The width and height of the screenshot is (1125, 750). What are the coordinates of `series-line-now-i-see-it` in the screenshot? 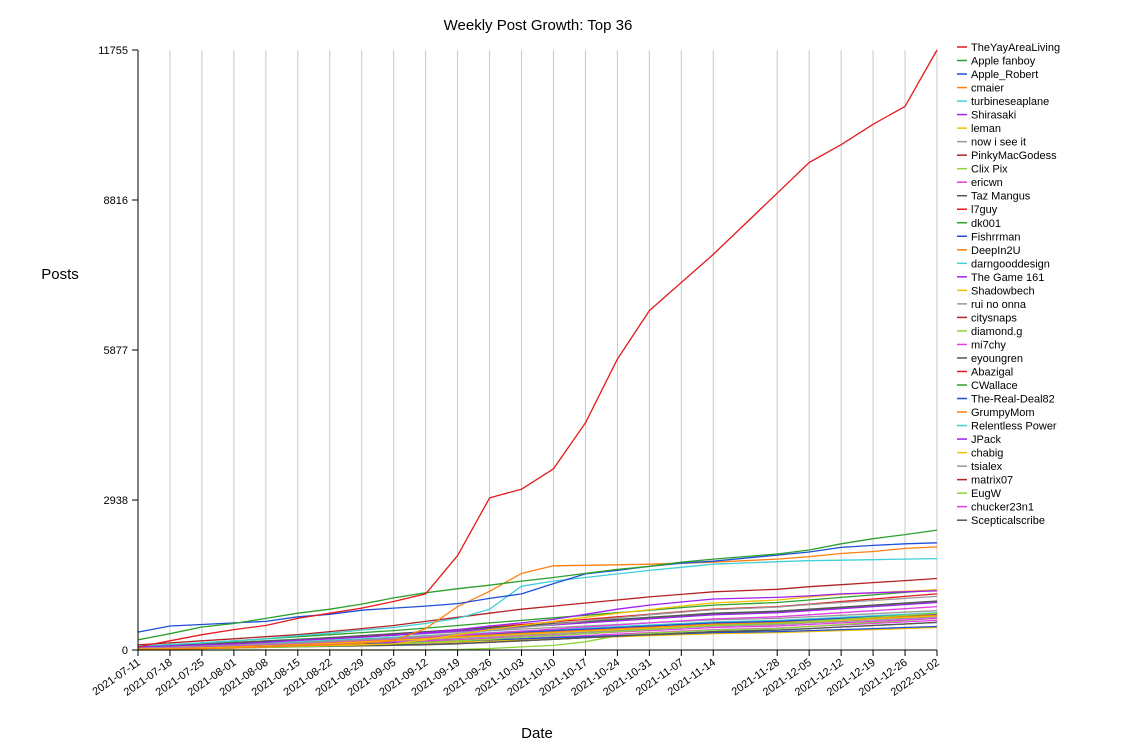 It's located at (537, 622).